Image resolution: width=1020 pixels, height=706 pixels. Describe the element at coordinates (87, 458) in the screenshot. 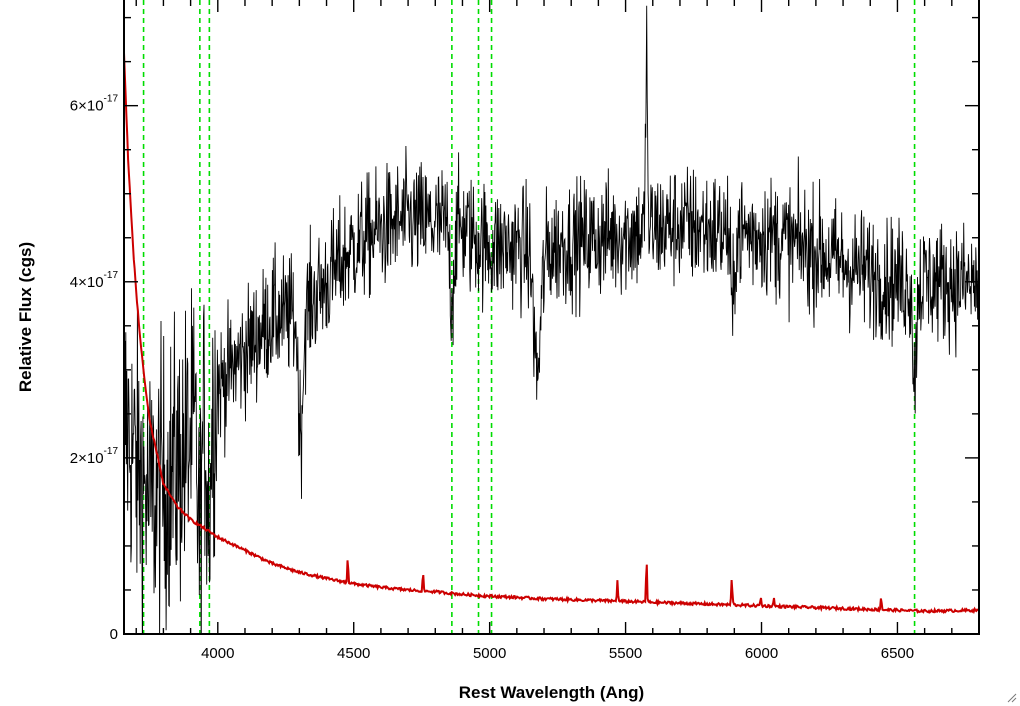

I see `y-tick-mantissa: 2×10` at that location.